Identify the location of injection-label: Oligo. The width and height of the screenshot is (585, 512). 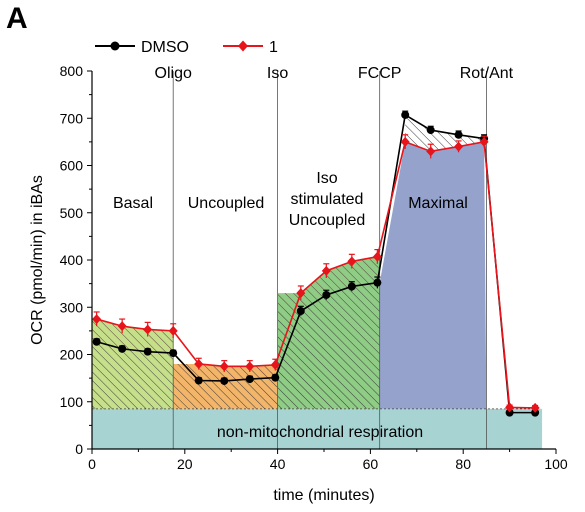
(173, 73).